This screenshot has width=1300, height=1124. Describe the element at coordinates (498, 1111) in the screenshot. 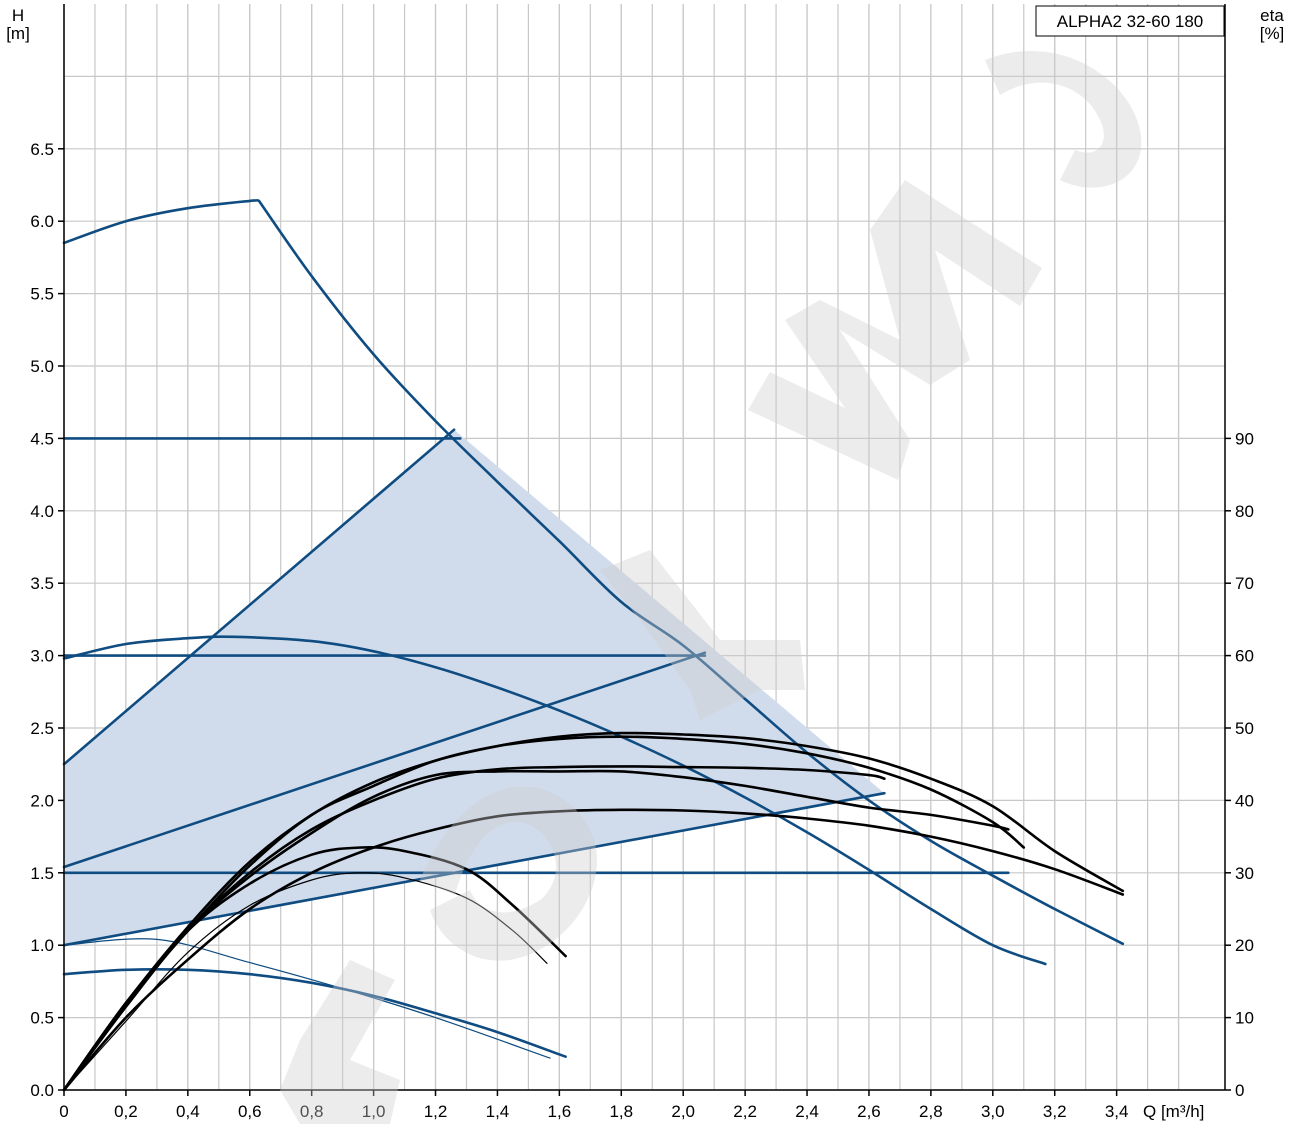

I see `x-tick-label: 1,4` at that location.